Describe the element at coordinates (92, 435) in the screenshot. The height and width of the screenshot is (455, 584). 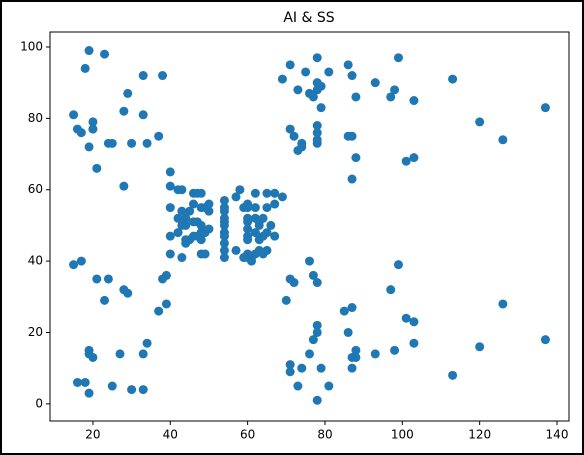
I see `x-tick-label: 20` at that location.